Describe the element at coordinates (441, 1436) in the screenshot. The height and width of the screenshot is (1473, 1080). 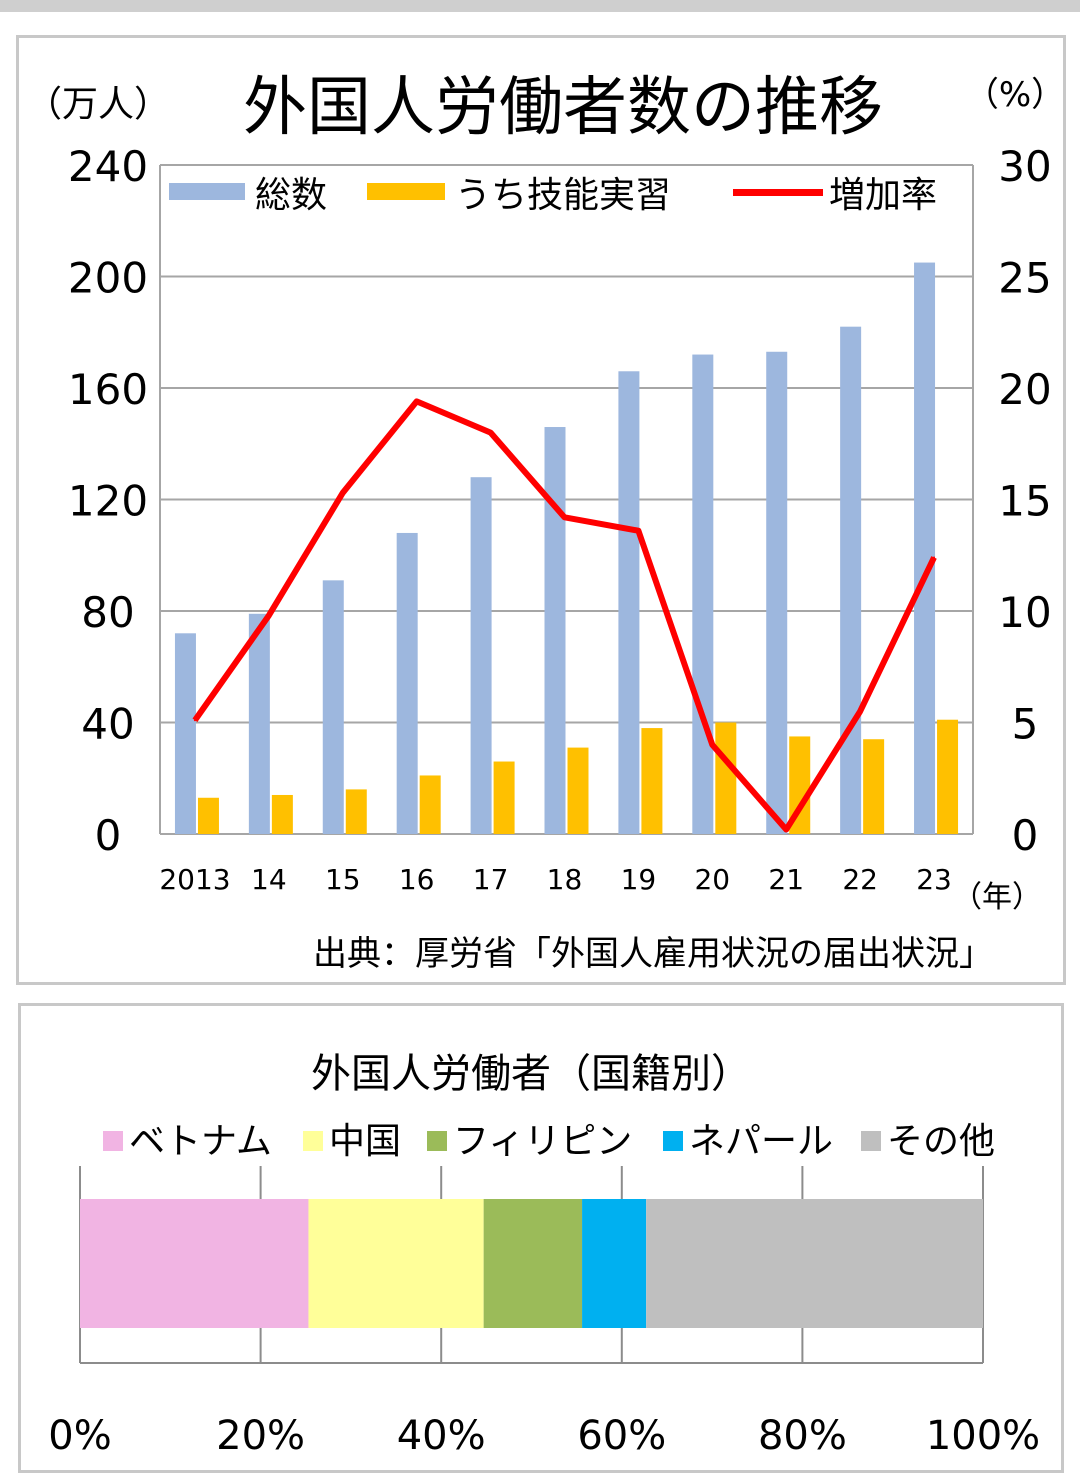
I see `percent-tick-label: 40%` at that location.